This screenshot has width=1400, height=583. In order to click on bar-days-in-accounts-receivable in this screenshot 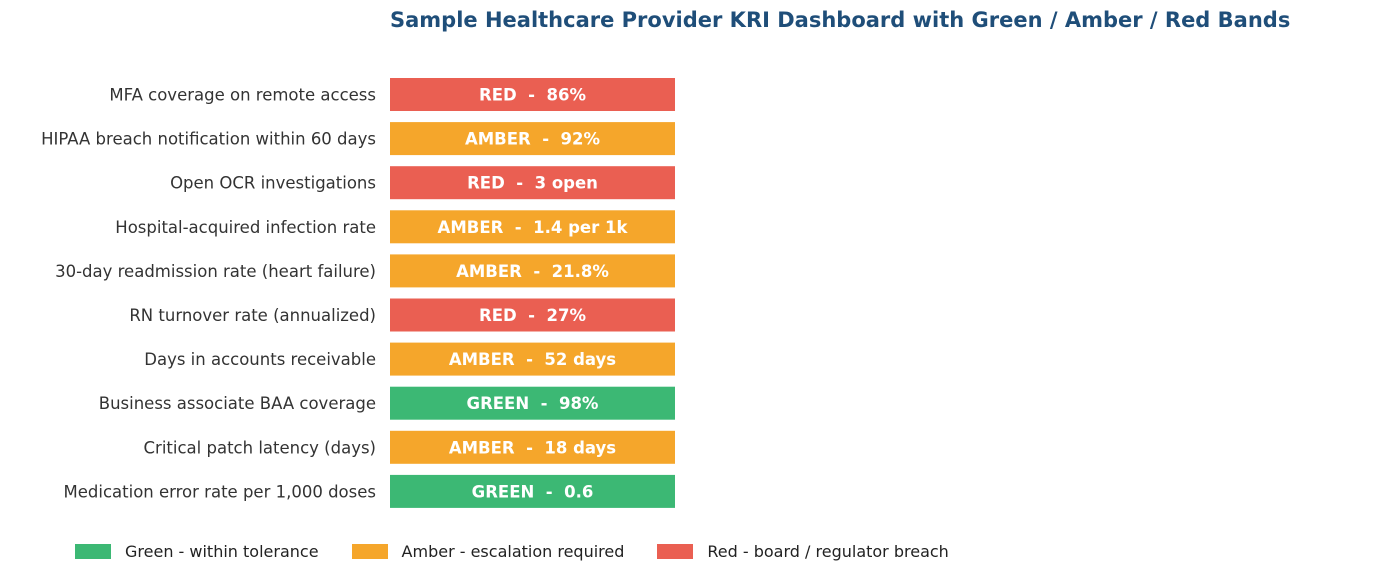, I will do `click(532, 359)`.